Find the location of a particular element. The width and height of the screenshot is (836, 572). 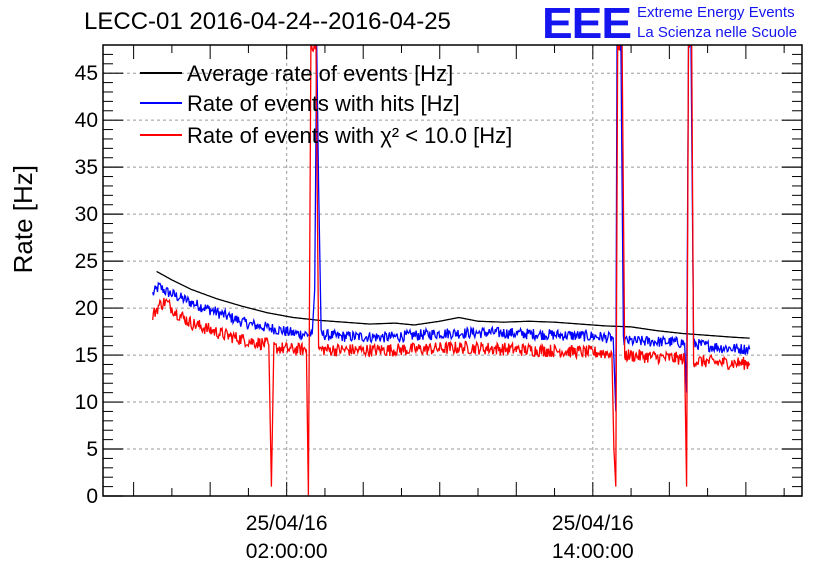

y-tick-label: 35 is located at coordinates (86, 167).